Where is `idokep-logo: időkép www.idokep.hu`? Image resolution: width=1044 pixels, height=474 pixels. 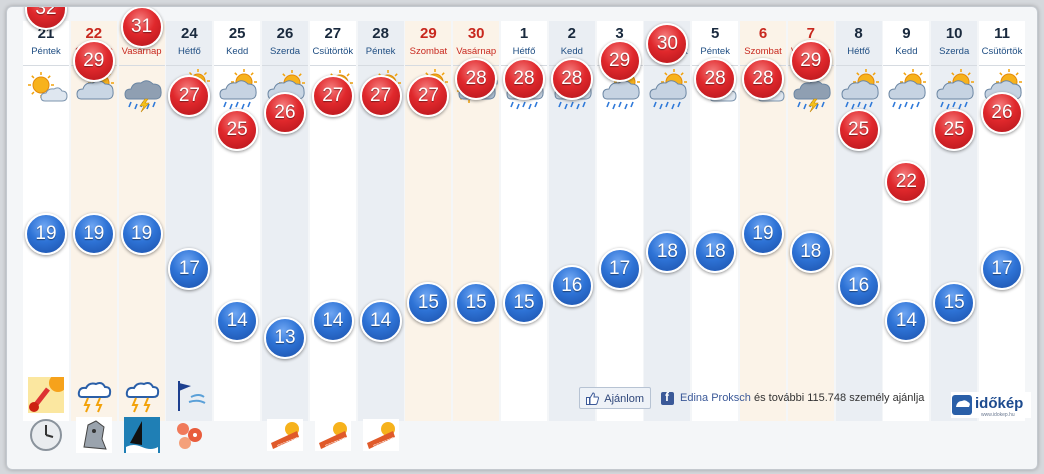 idokep-logo: időkép www.idokep.hu is located at coordinates (991, 405).